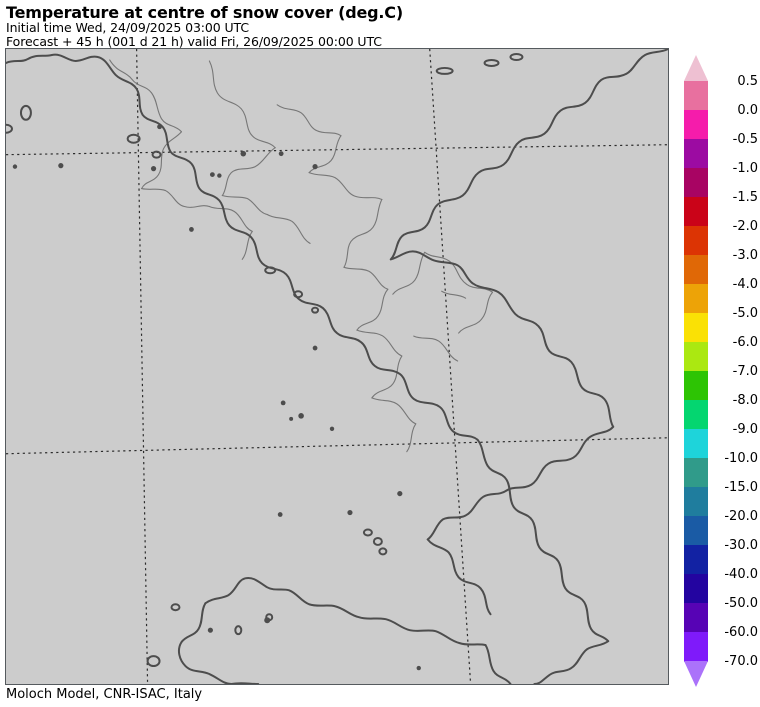 This screenshot has width=760, height=707. I want to click on coast-calabria-west, so click(571, 662).